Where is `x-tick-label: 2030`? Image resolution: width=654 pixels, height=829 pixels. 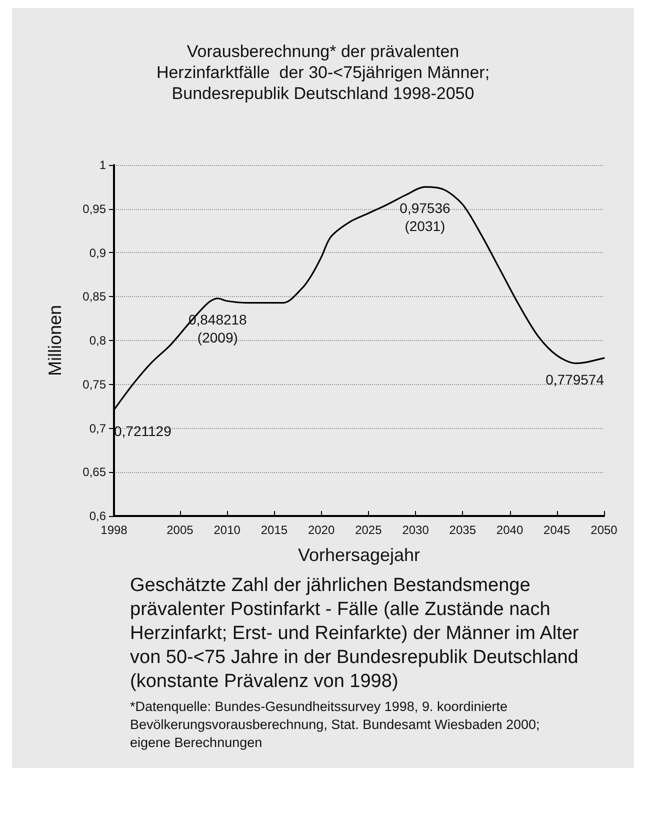 x-tick-label: 2030 is located at coordinates (416, 530).